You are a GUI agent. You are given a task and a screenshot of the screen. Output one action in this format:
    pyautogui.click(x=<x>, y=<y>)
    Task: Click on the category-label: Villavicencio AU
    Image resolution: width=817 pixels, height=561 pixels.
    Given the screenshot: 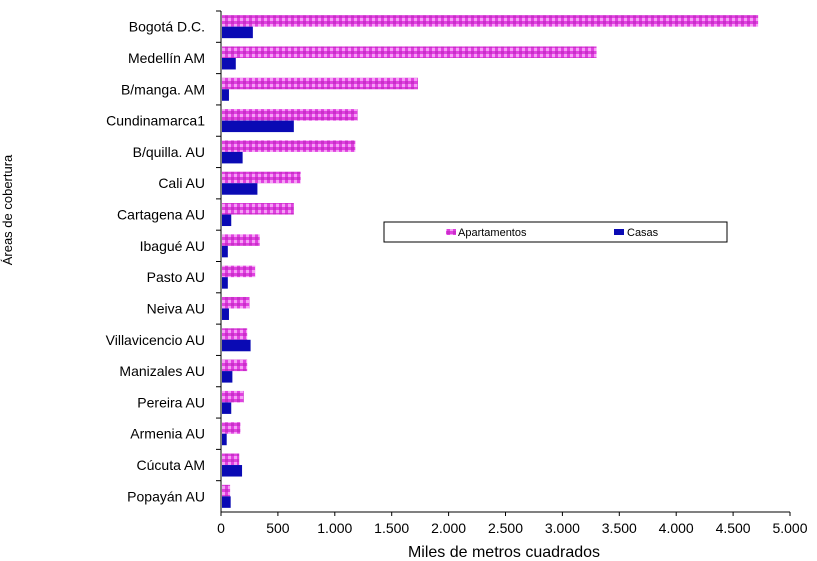 What is the action you would take?
    pyautogui.click(x=155, y=340)
    